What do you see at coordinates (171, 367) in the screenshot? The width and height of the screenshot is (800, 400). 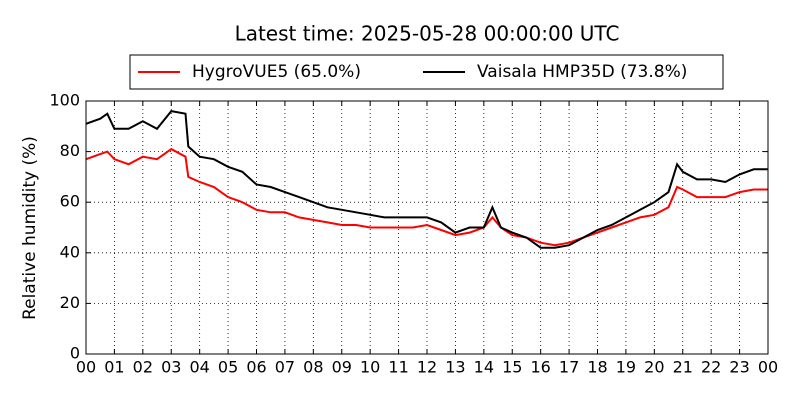 I see `x-tick-label: 03` at bounding box center [171, 367].